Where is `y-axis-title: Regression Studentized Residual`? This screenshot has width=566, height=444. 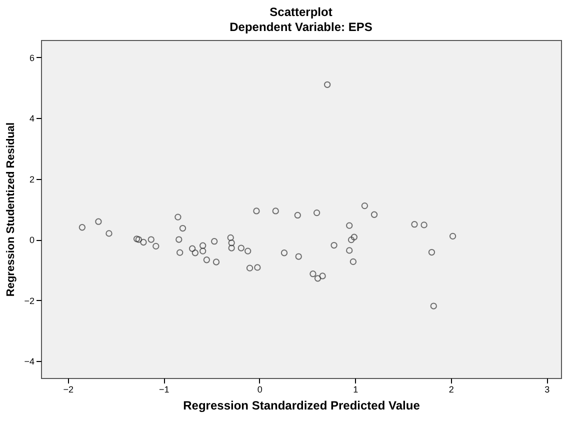
y-axis-title: Regression Studentized Residual is located at coordinates (11, 209).